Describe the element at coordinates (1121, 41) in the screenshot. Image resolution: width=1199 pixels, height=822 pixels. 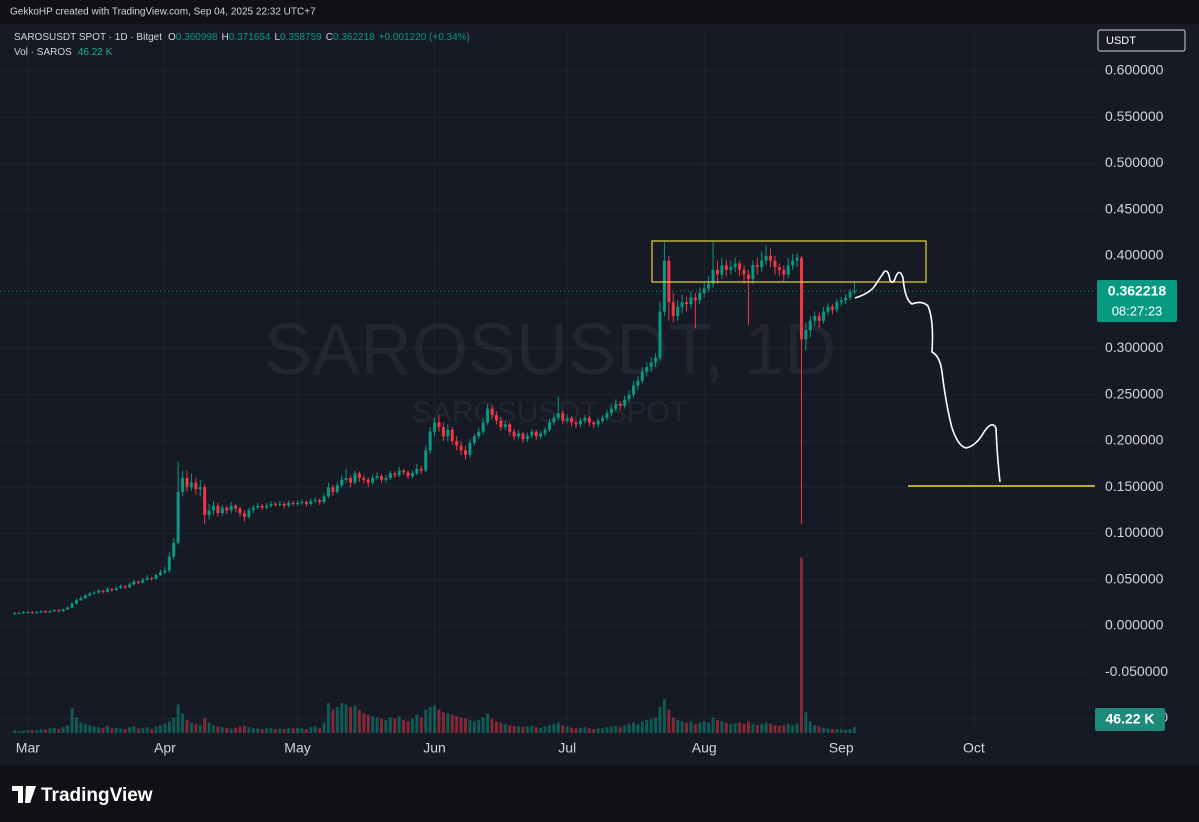
I see `currency-label: USDT` at that location.